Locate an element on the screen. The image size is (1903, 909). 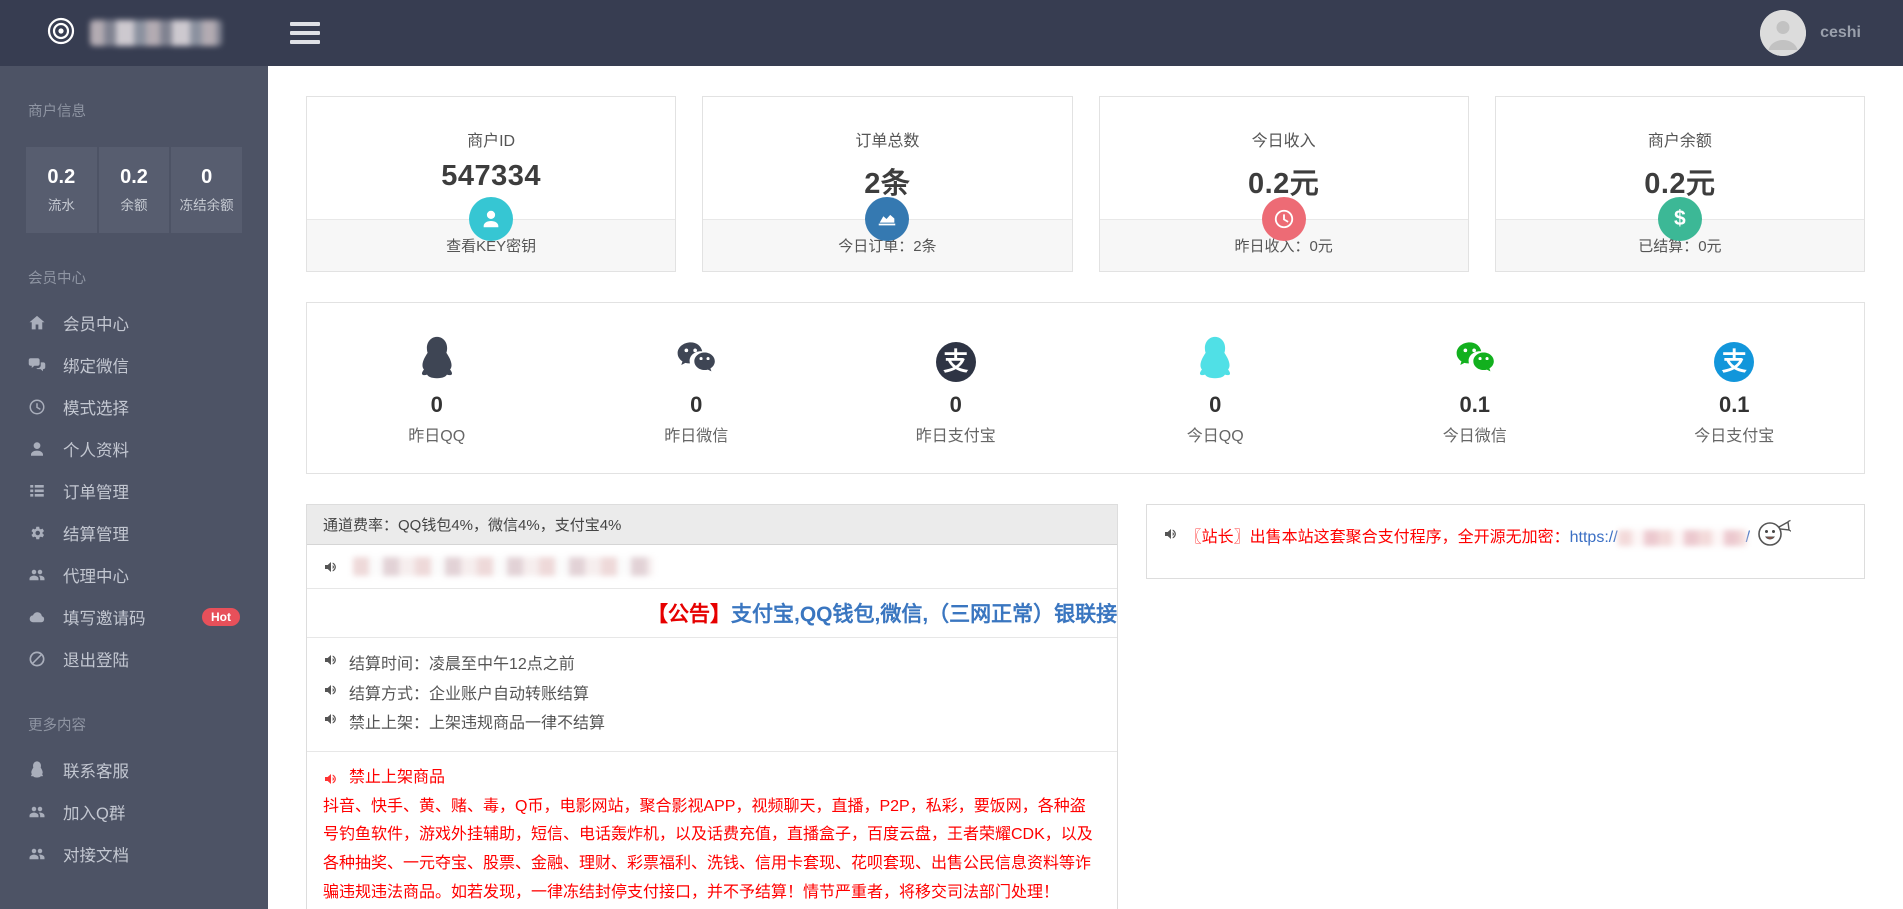
sidebar-item-settlement-management: 结算管理 is located at coordinates (134, 533).